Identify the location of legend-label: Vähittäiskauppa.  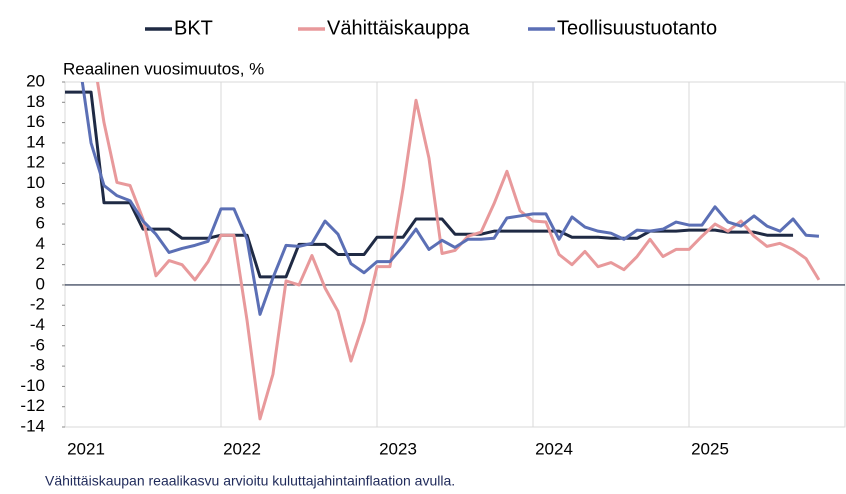
(398, 28).